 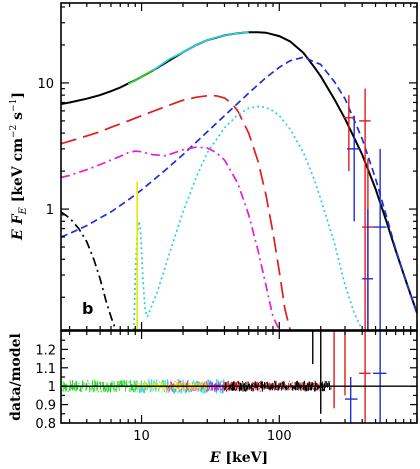 What do you see at coordinates (45, 406) in the screenshot?
I see `y-tick-label: 0.9` at bounding box center [45, 406].